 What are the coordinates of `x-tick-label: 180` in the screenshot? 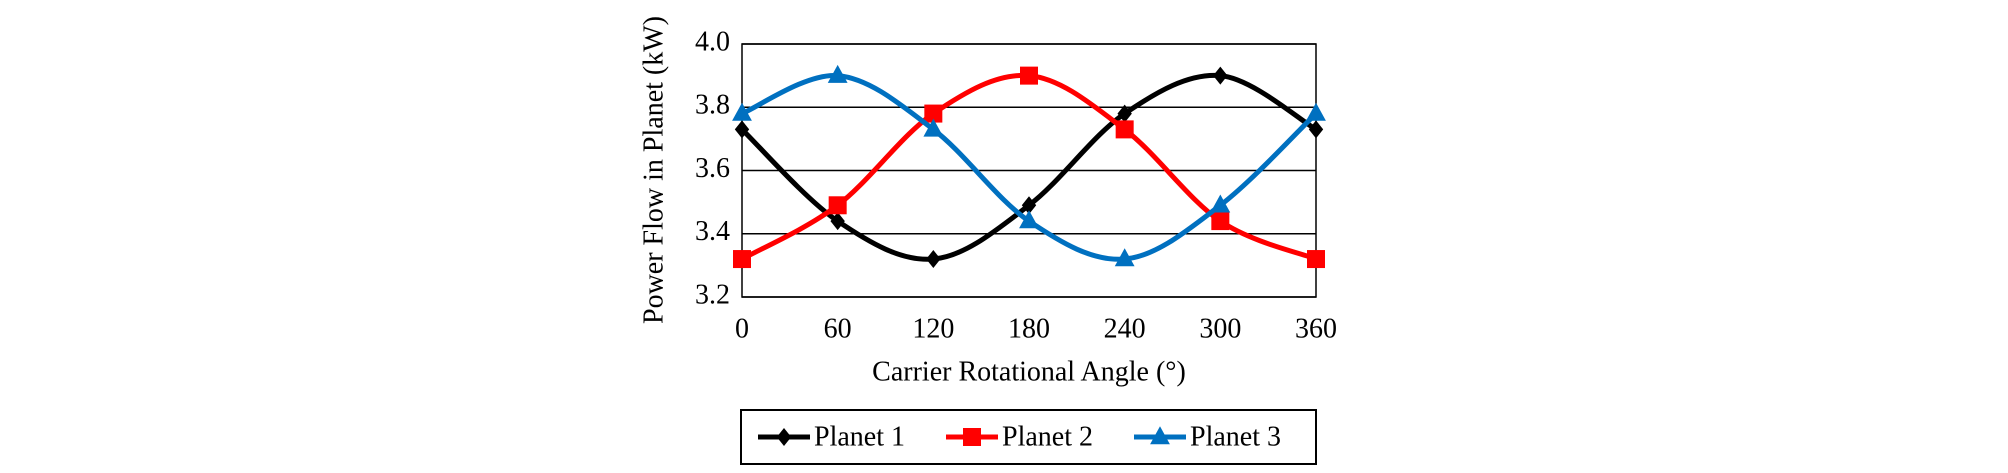 It's located at (1029, 328).